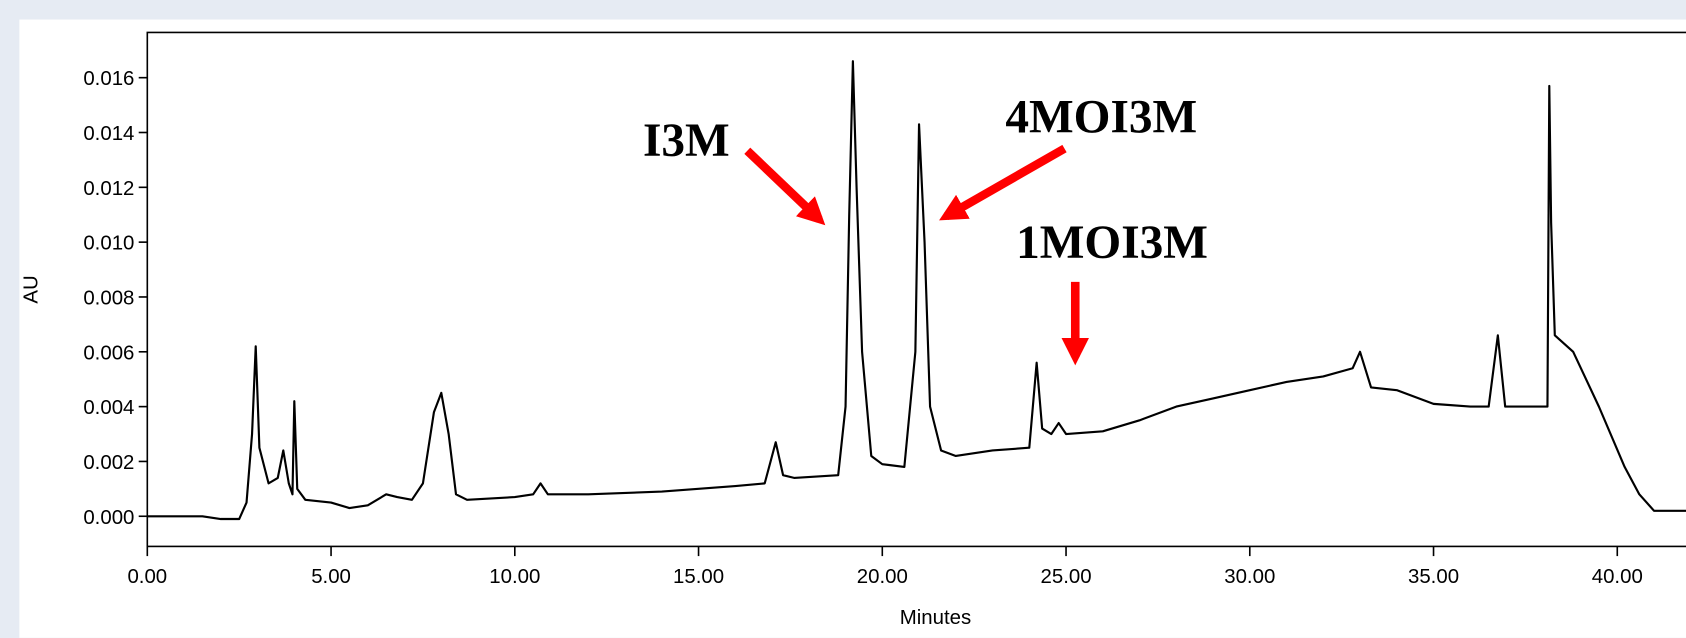  What do you see at coordinates (1112, 243) in the screenshot?
I see `annotation: 1MOI3M` at bounding box center [1112, 243].